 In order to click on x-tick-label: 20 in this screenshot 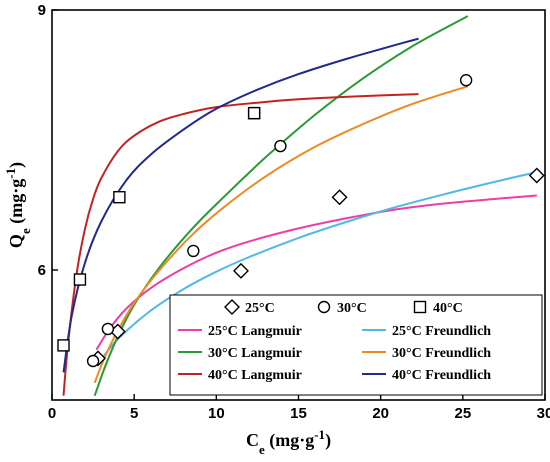, I will do `click(380, 413)`.